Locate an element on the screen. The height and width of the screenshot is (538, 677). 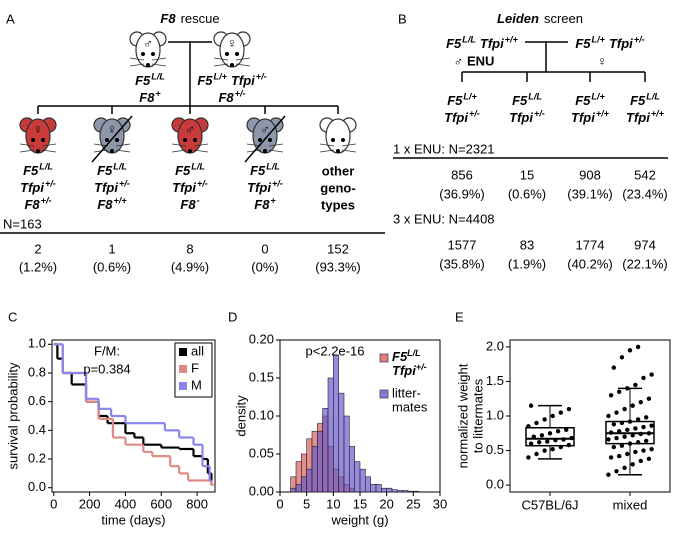
allele: + is located at coordinates (158, 94).